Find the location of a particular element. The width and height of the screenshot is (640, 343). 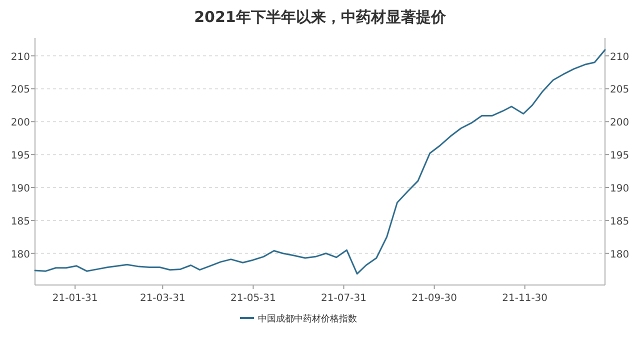

legend: 中国成都中药材价格指数 is located at coordinates (298, 319).